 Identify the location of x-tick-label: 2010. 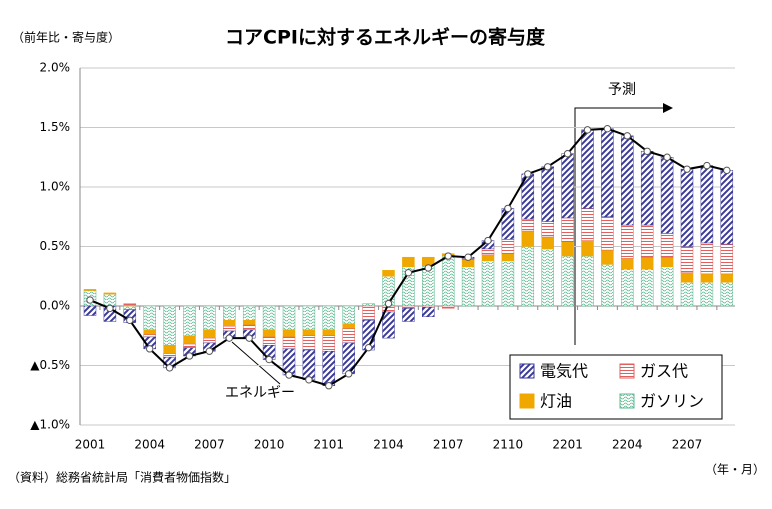
(269, 445).